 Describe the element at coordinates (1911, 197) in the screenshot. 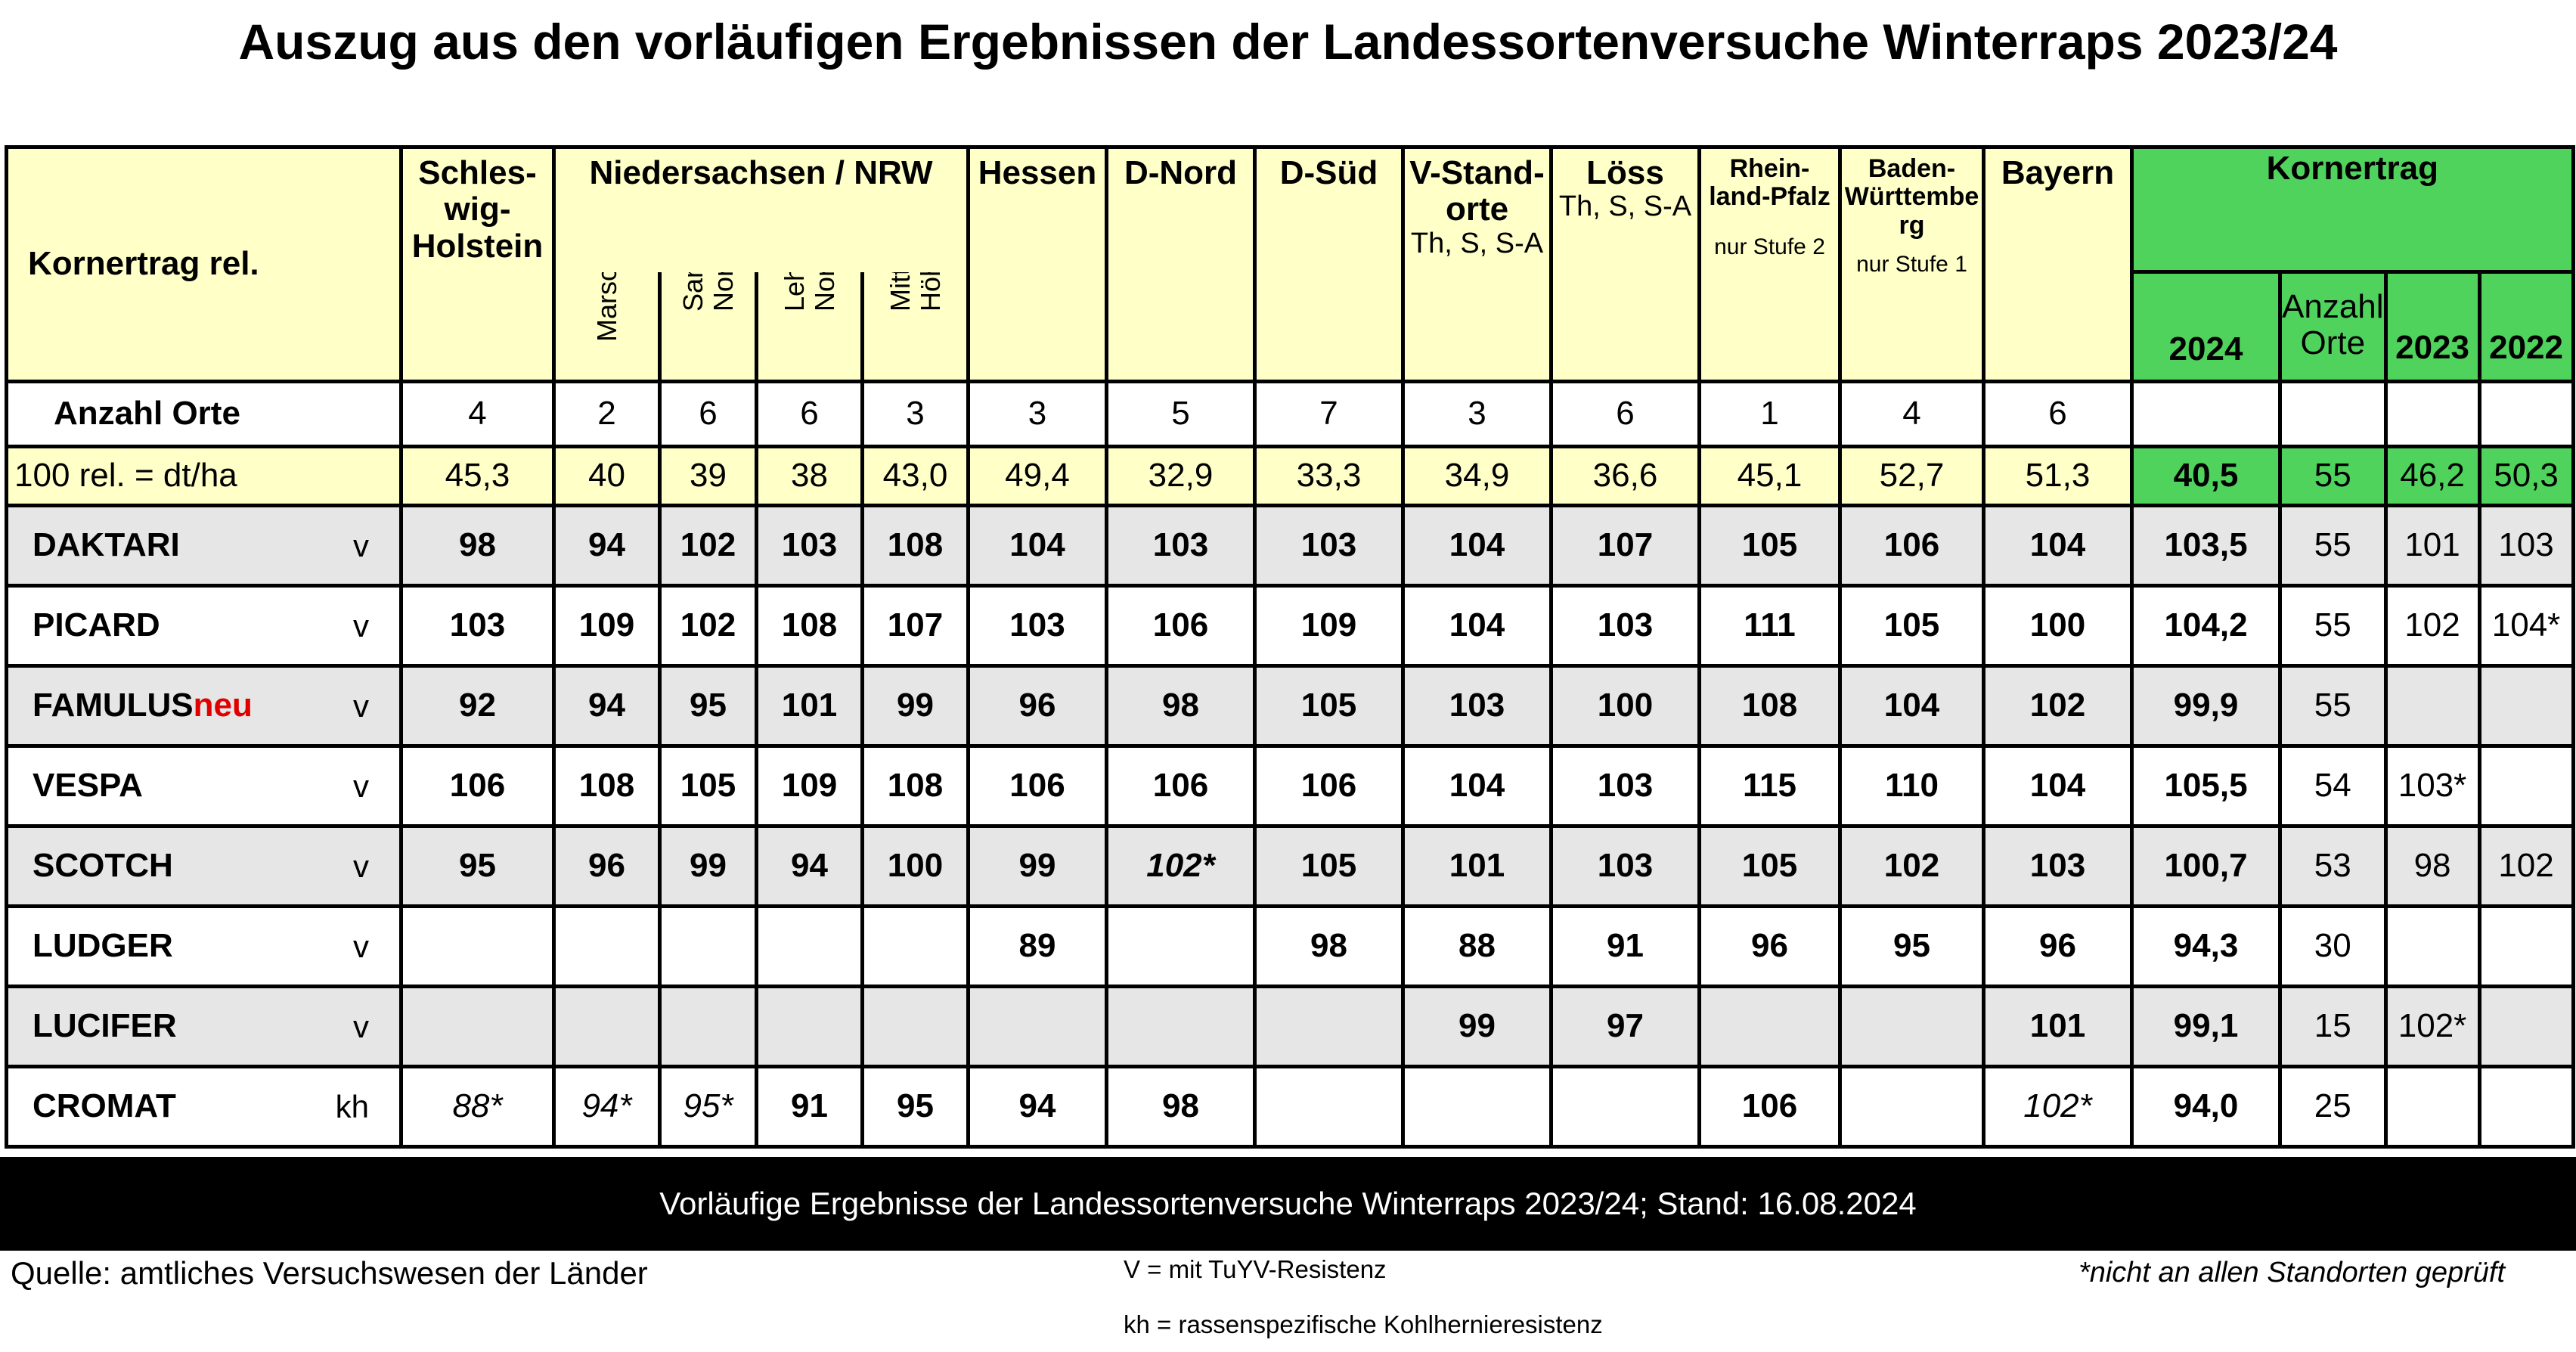

I see `header-baden-wuerttemberg-label: Baden-Württembe rg` at that location.